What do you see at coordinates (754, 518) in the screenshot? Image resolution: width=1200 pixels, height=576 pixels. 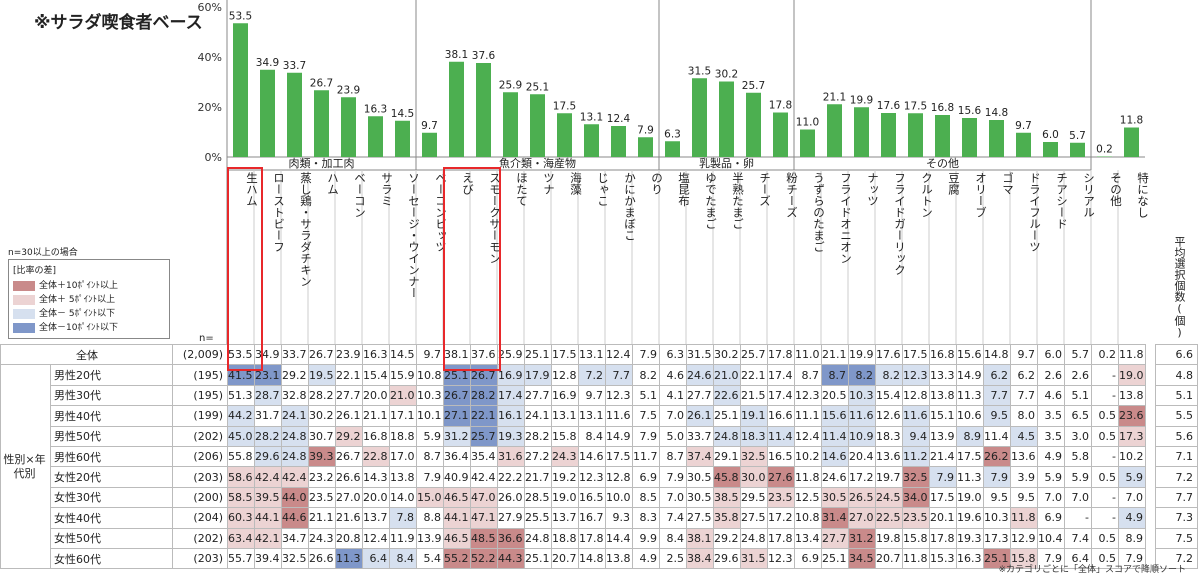 I see `table-cell: 27.5` at bounding box center [754, 518].